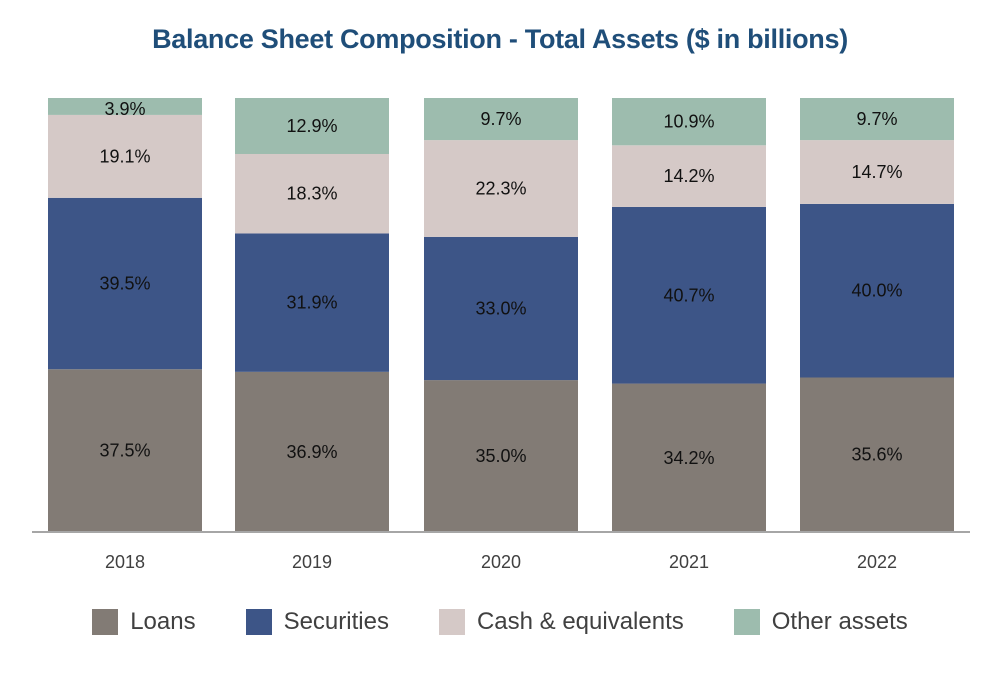 The image size is (1000, 680). What do you see at coordinates (124, 109) in the screenshot?
I see `data-label-2018-other-assets: 3.9%` at bounding box center [124, 109].